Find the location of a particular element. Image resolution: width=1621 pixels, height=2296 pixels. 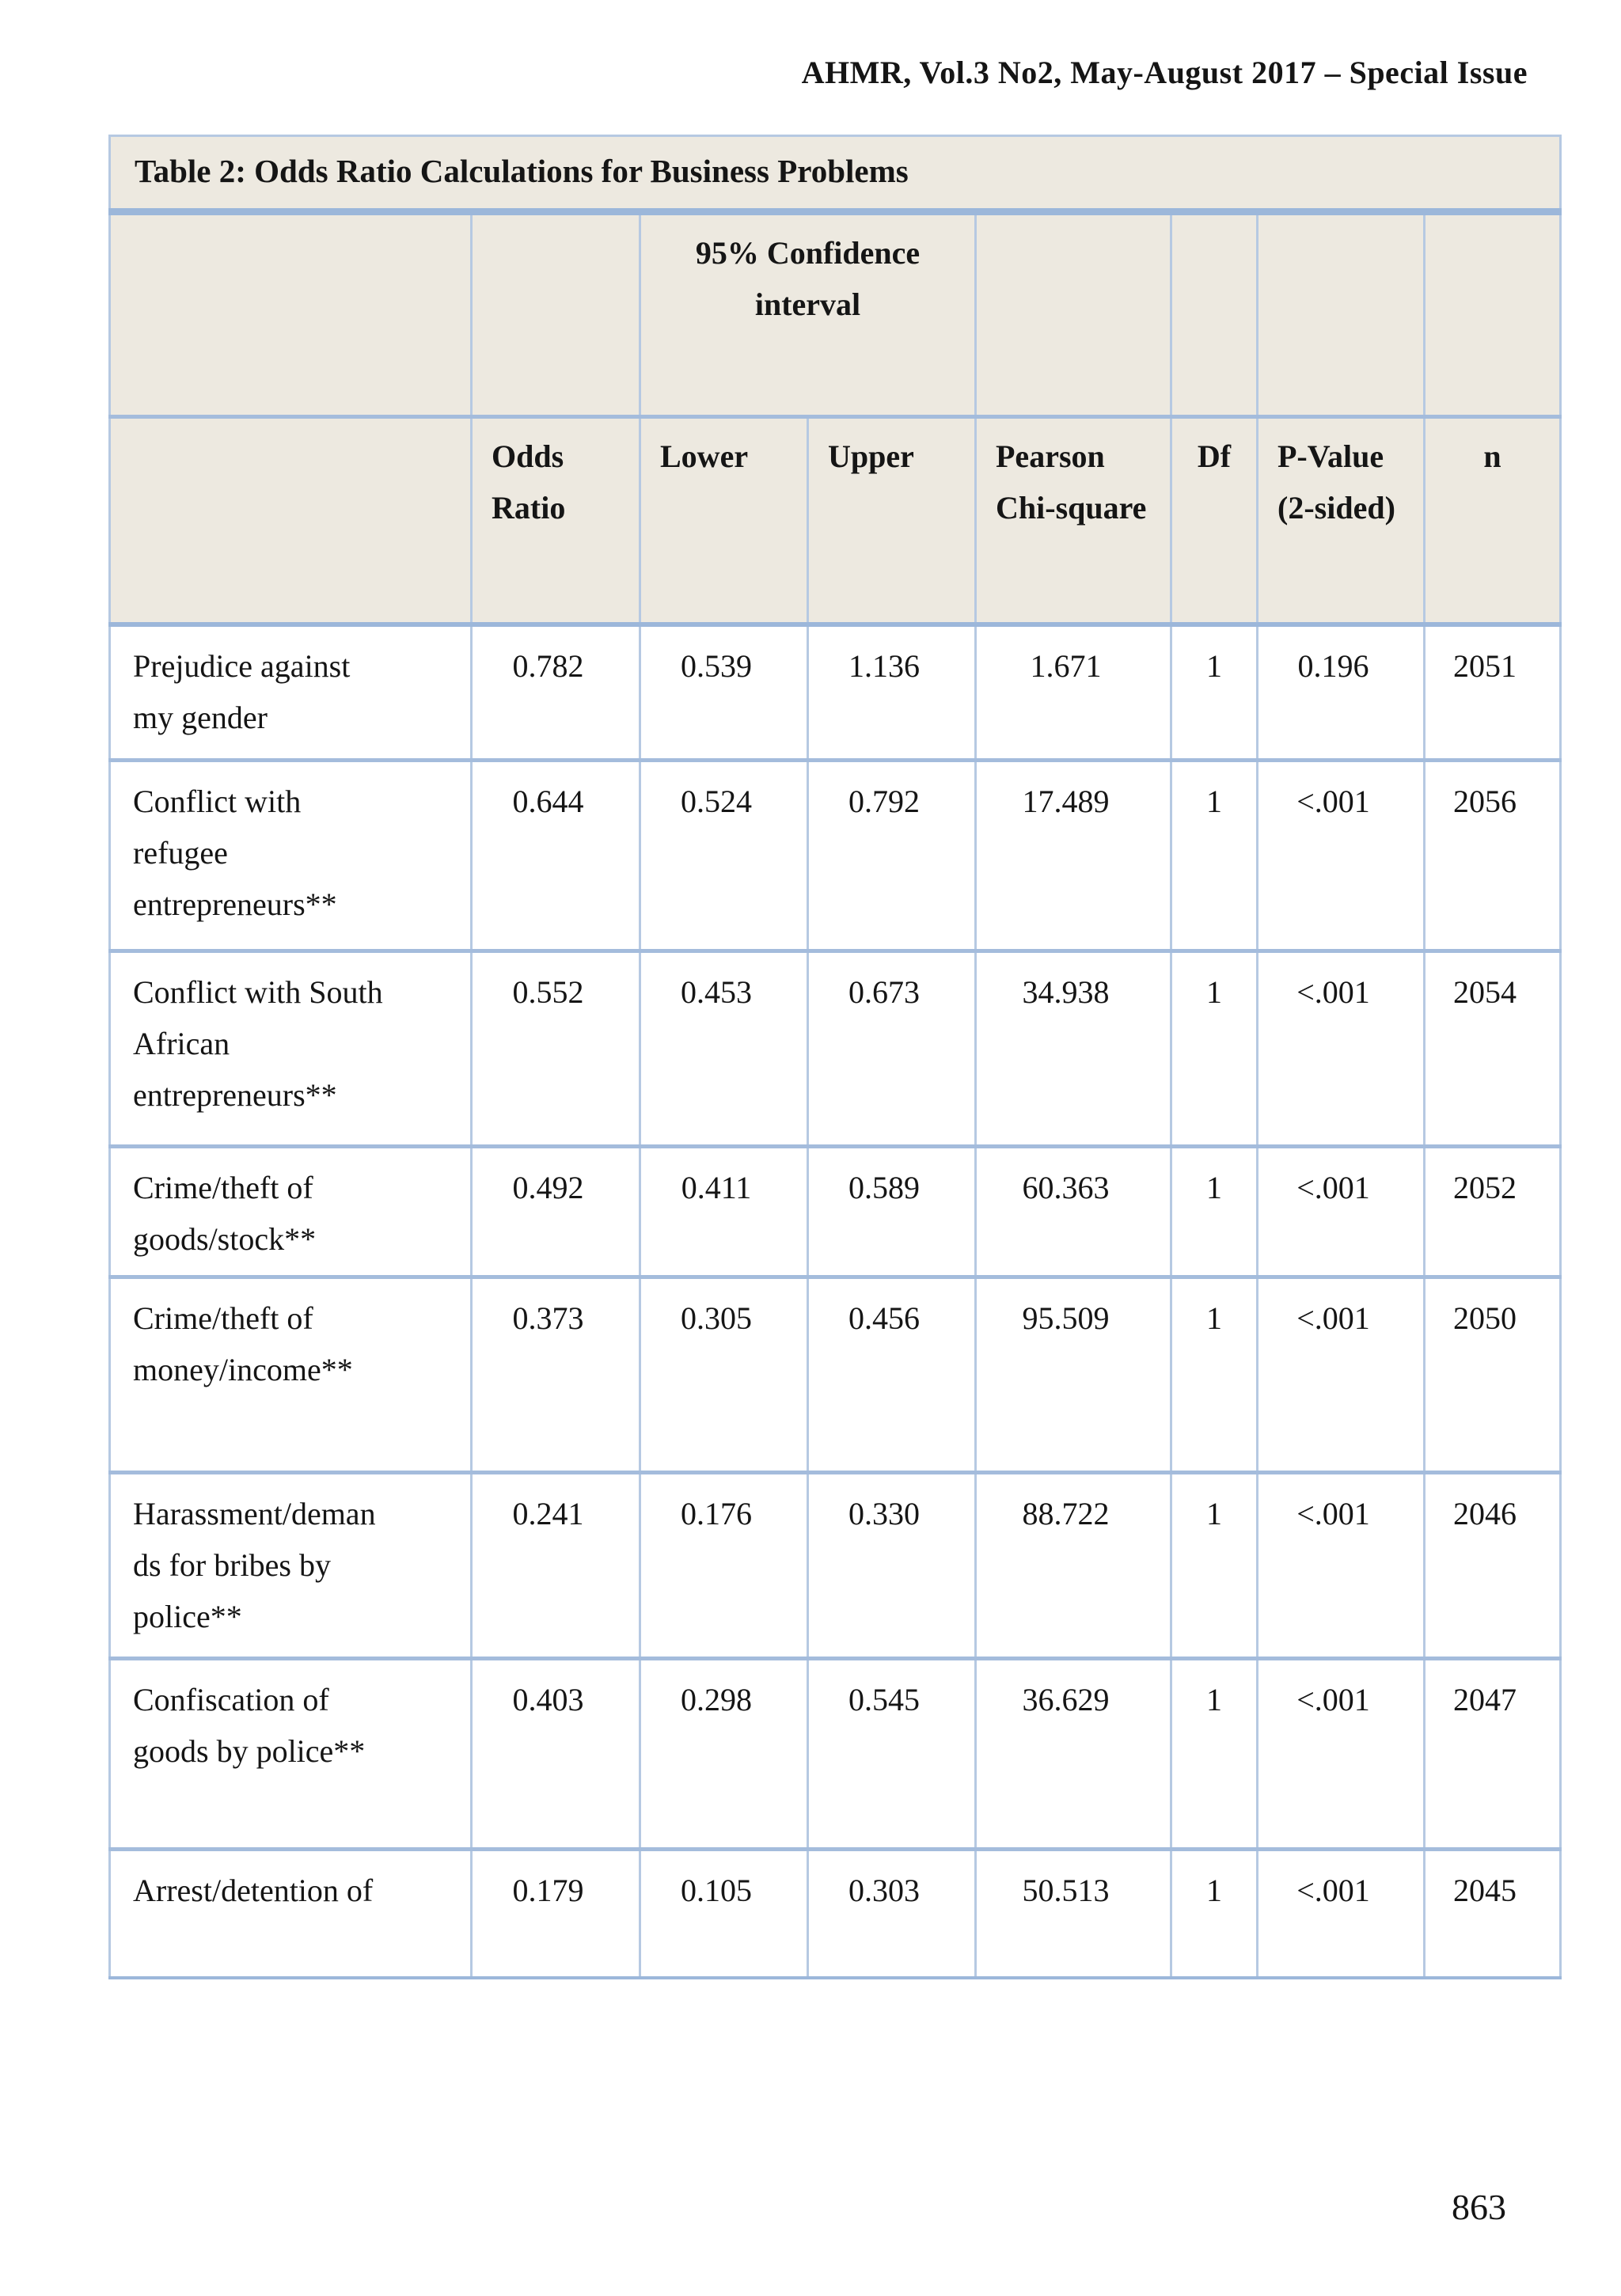

cell-odds-ratio: 0.782 is located at coordinates (555, 693).